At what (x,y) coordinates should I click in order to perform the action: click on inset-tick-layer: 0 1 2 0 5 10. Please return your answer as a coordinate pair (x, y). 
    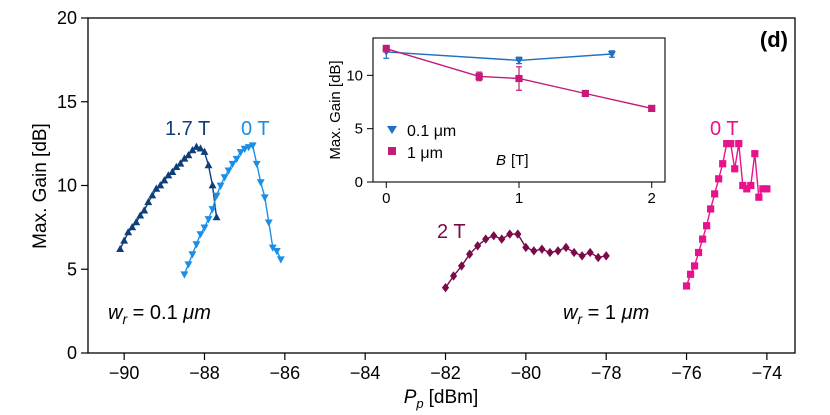
    Looking at the image, I should click on (501, 137).